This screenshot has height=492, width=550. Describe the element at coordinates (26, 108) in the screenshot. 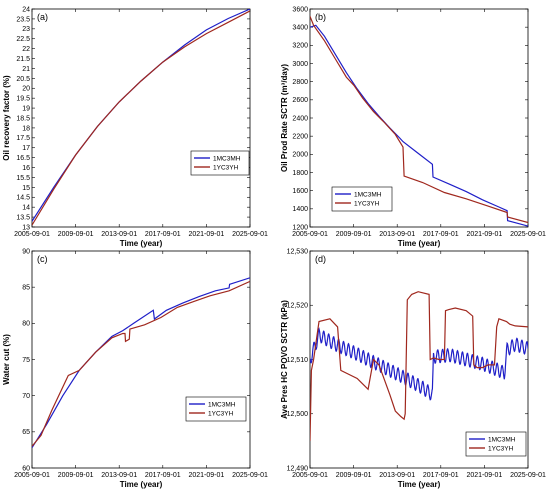

I see `y-tick-label: 19` at that location.